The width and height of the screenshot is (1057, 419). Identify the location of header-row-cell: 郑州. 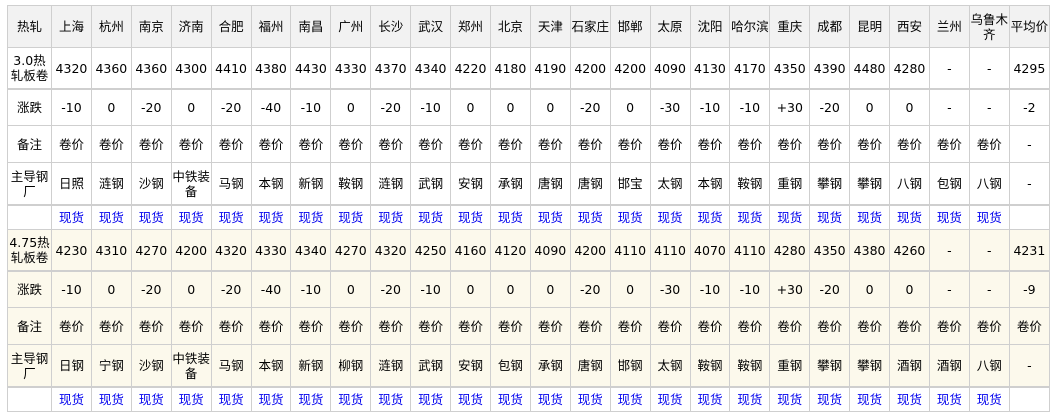
(470, 26).